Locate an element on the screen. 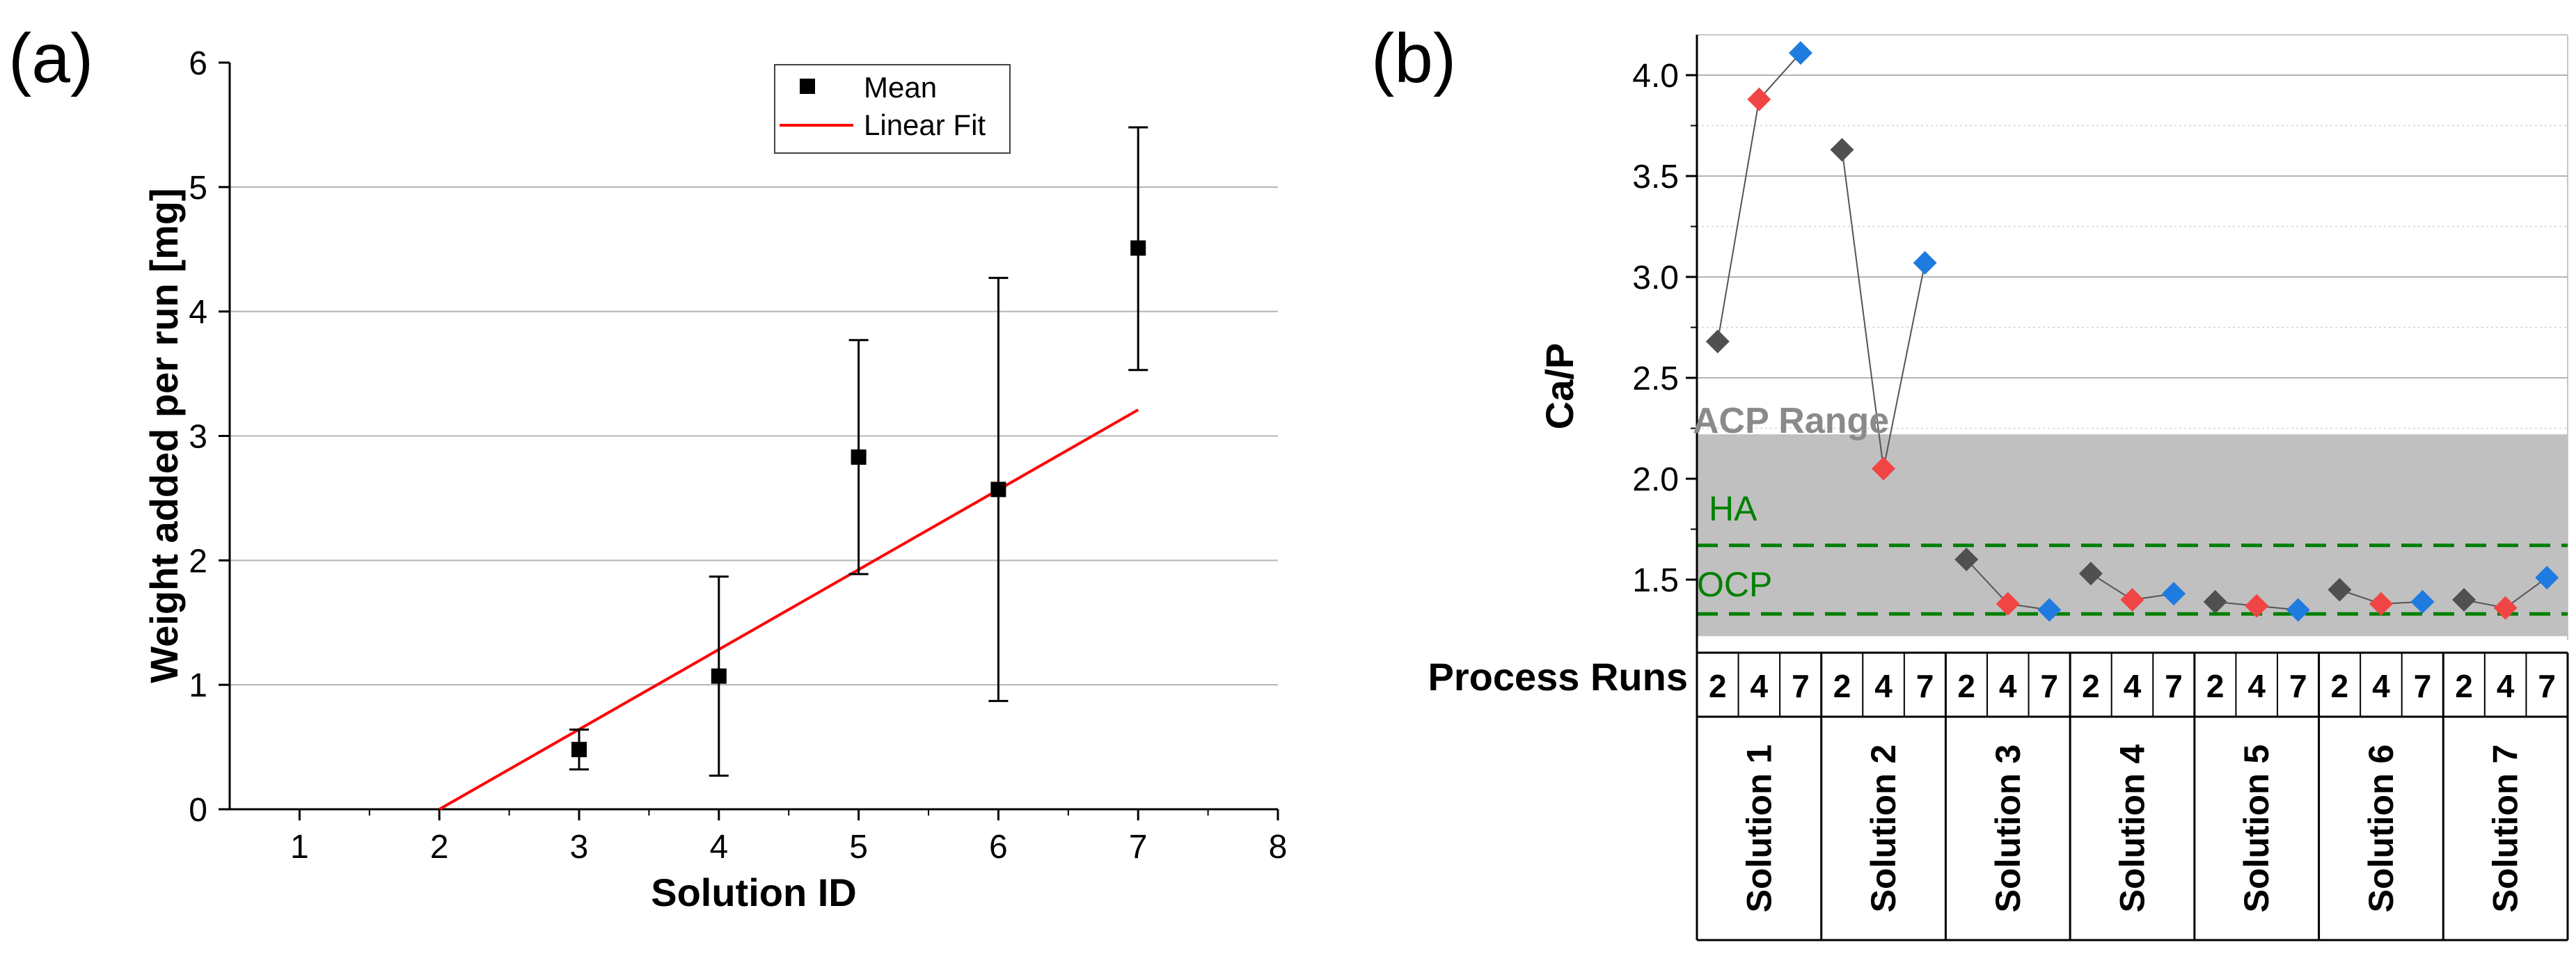 This screenshot has height=954, width=2576. diamond-s2-run7 is located at coordinates (1925, 263).